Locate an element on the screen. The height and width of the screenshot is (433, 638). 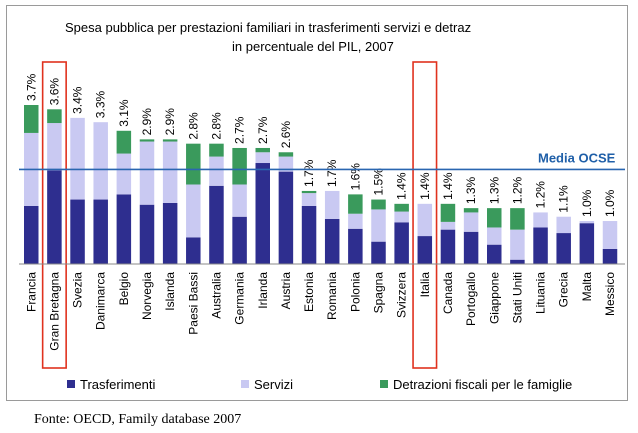
value-label-gran-bretagna: 3.6% is located at coordinates (54, 92).